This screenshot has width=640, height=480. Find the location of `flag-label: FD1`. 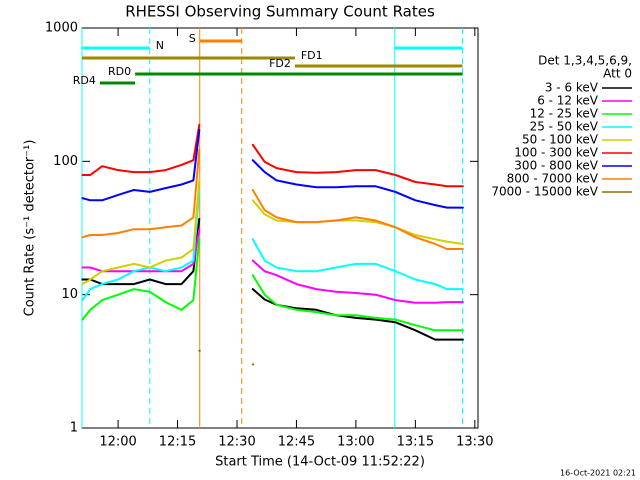

flag-label: FD1 is located at coordinates (312, 55).